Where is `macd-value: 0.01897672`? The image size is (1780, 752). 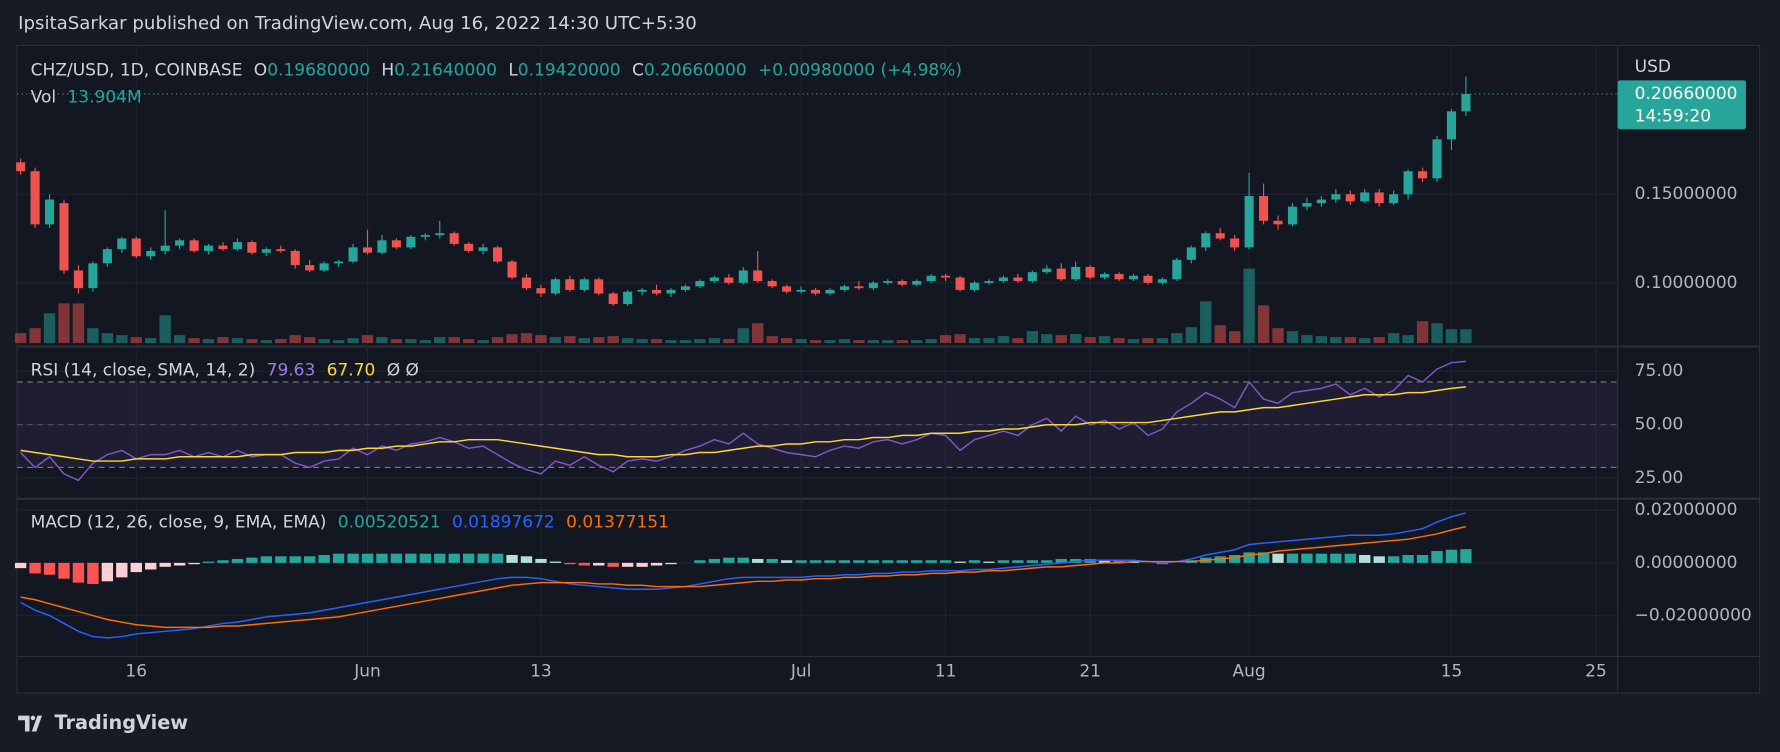
macd-value: 0.01897672 is located at coordinates (503, 523).